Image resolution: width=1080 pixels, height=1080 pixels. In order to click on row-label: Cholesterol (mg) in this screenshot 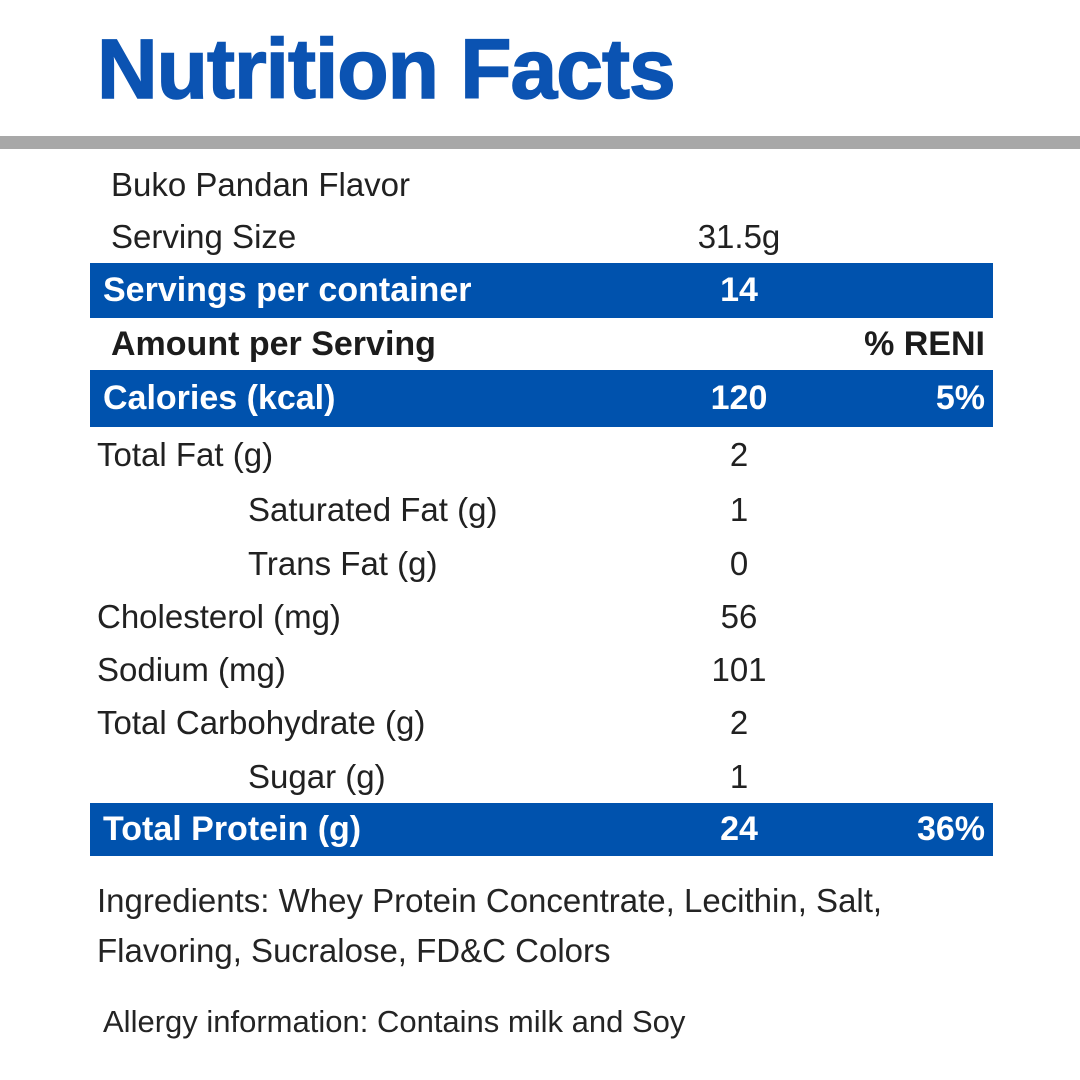, I will do `click(219, 616)`.